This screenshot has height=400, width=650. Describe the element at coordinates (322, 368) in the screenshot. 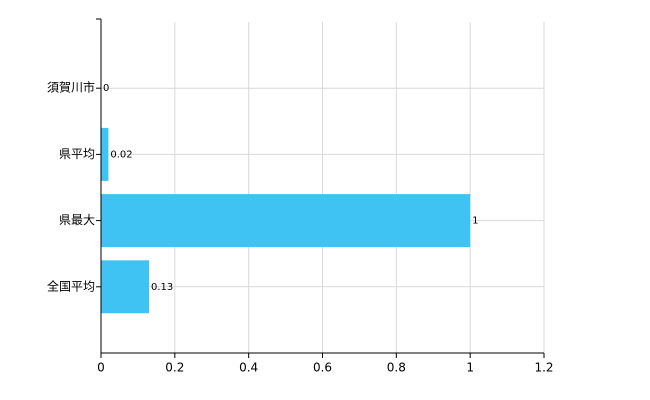

I see `x-tick-label: 0.6` at that location.